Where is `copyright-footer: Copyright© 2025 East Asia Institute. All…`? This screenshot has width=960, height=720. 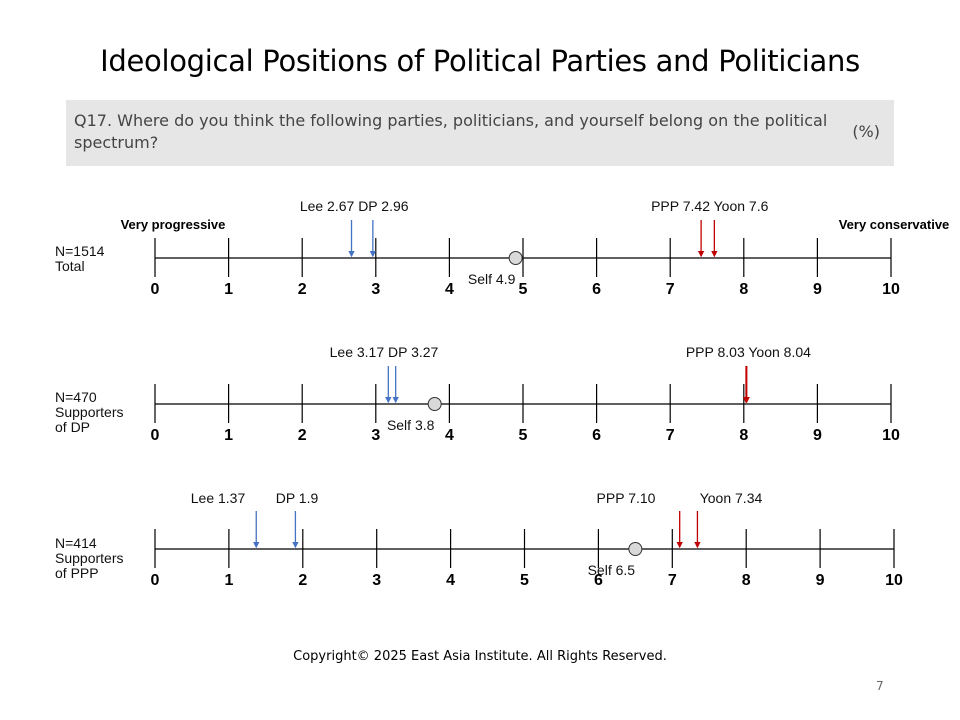
copyright-footer: Copyright© 2025 East Asia Institute. All… is located at coordinates (480, 656).